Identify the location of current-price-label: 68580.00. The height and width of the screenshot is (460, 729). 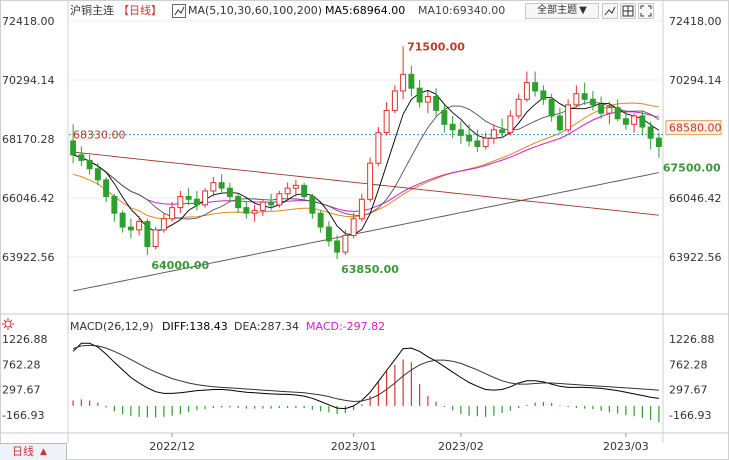
(695, 128).